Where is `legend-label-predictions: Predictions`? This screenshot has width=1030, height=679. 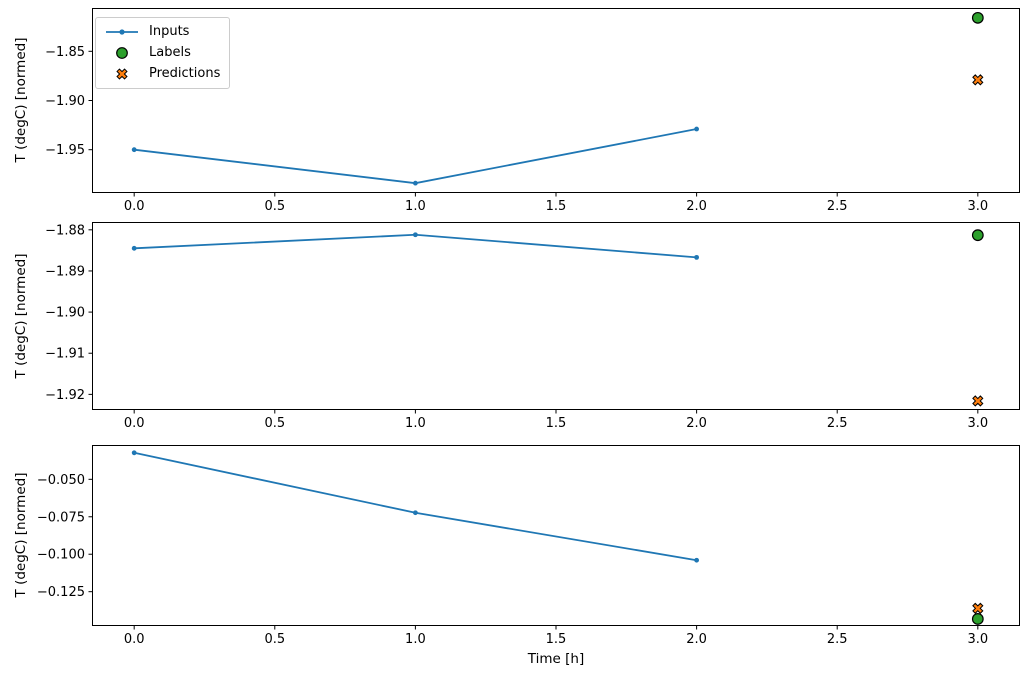 legend-label-predictions: Predictions is located at coordinates (185, 73).